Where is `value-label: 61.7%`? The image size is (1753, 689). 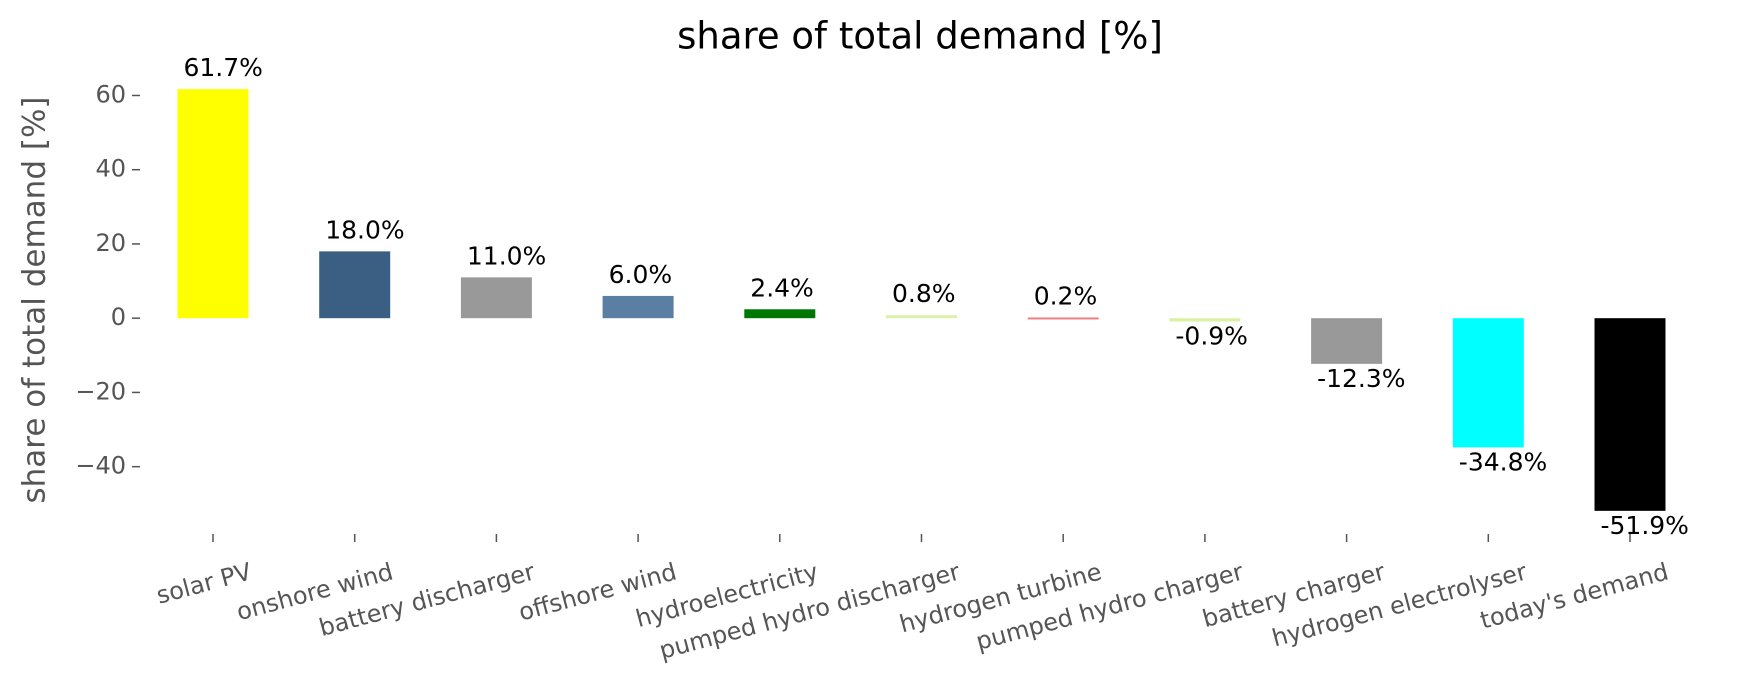 value-label: 61.7% is located at coordinates (223, 67).